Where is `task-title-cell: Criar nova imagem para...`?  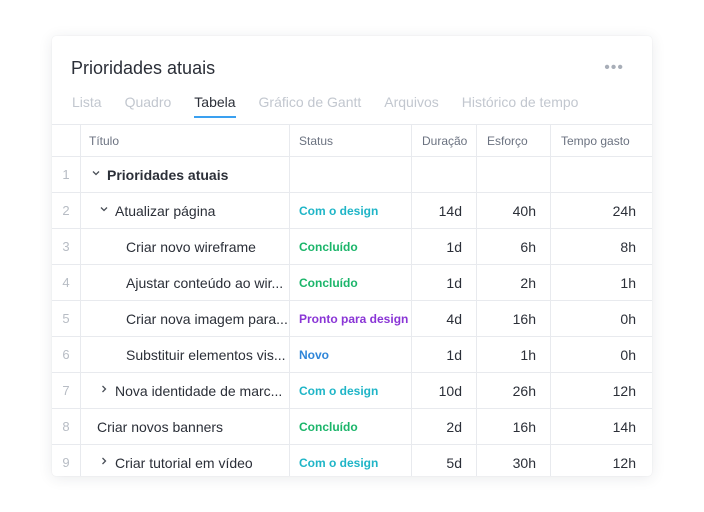
task-title-cell: Criar nova imagem para... is located at coordinates (185, 318).